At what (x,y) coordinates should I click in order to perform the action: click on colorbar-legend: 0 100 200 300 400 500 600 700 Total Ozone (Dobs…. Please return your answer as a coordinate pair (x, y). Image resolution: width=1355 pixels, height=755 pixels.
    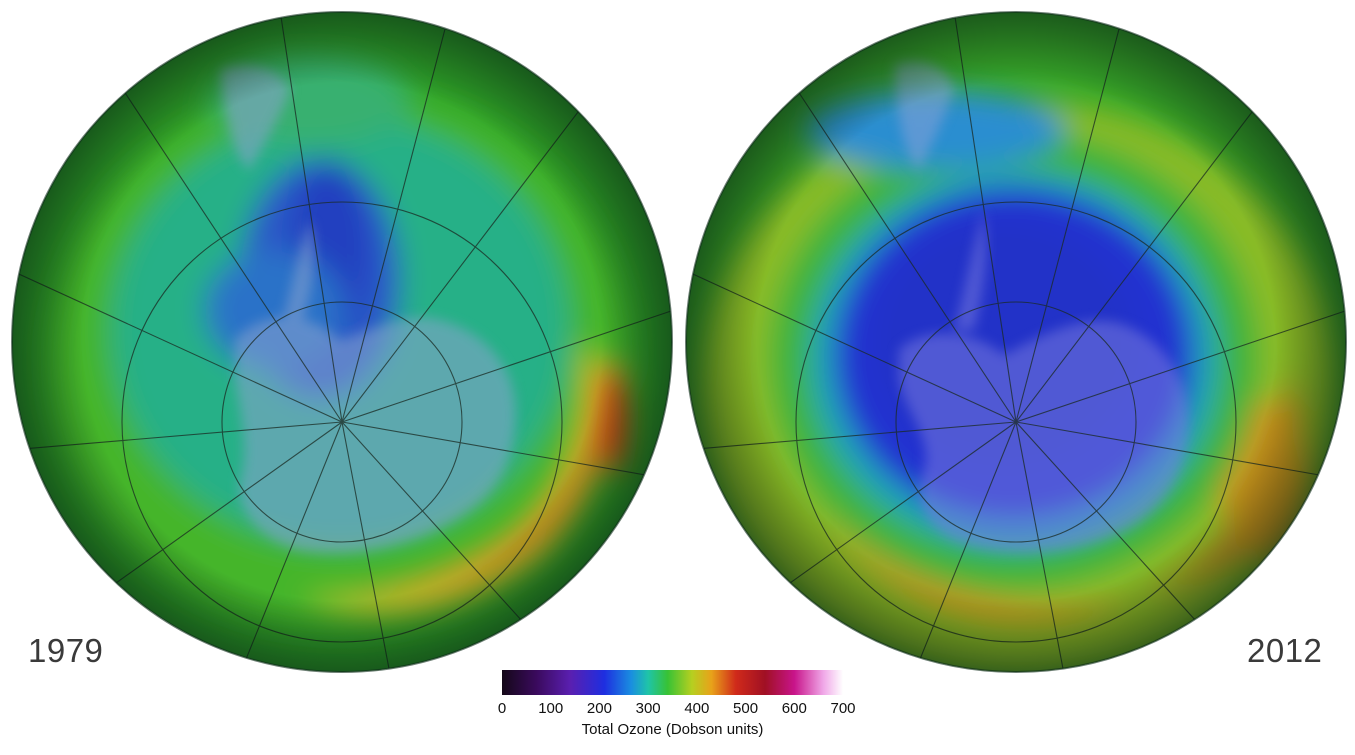
    Looking at the image, I should click on (677, 709).